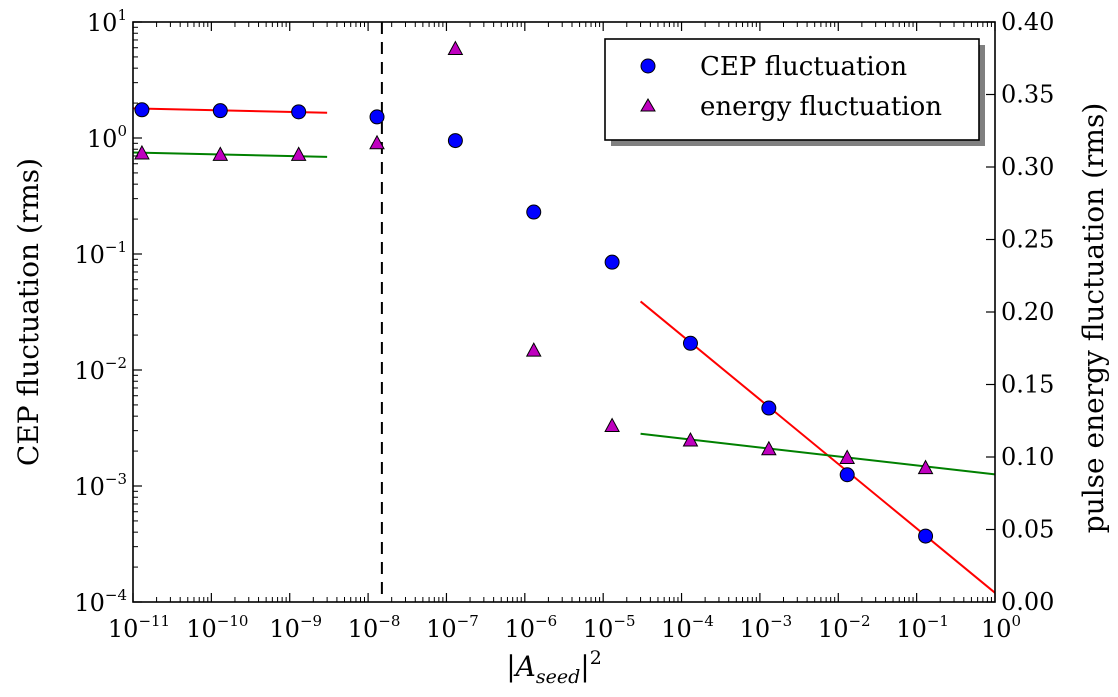 The image size is (1118, 697). Describe the element at coordinates (295, 627) in the screenshot. I see `x-tick-label: 10⁻⁹` at that location.